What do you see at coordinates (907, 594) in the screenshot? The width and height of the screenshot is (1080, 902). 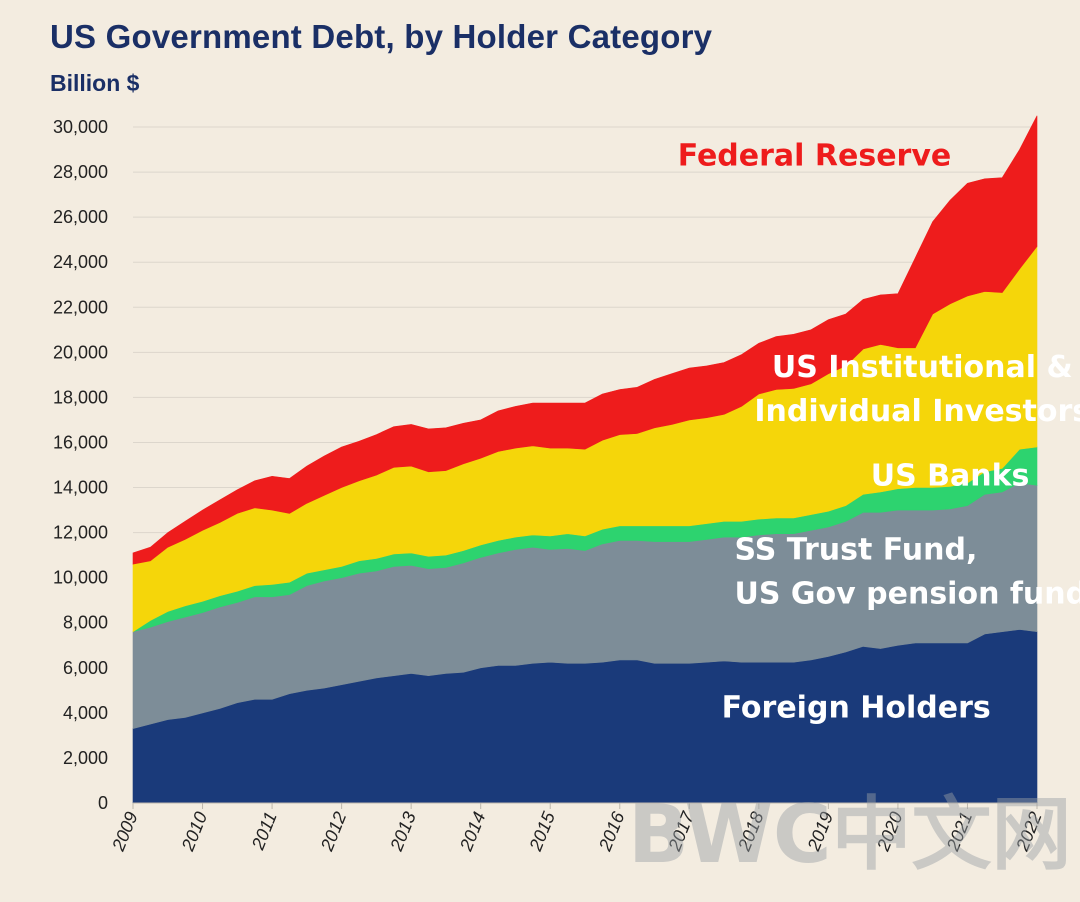 I see `series-label-ss-trust-fund-us-gov-pension-funds: US Gov pension funds` at bounding box center [907, 594].